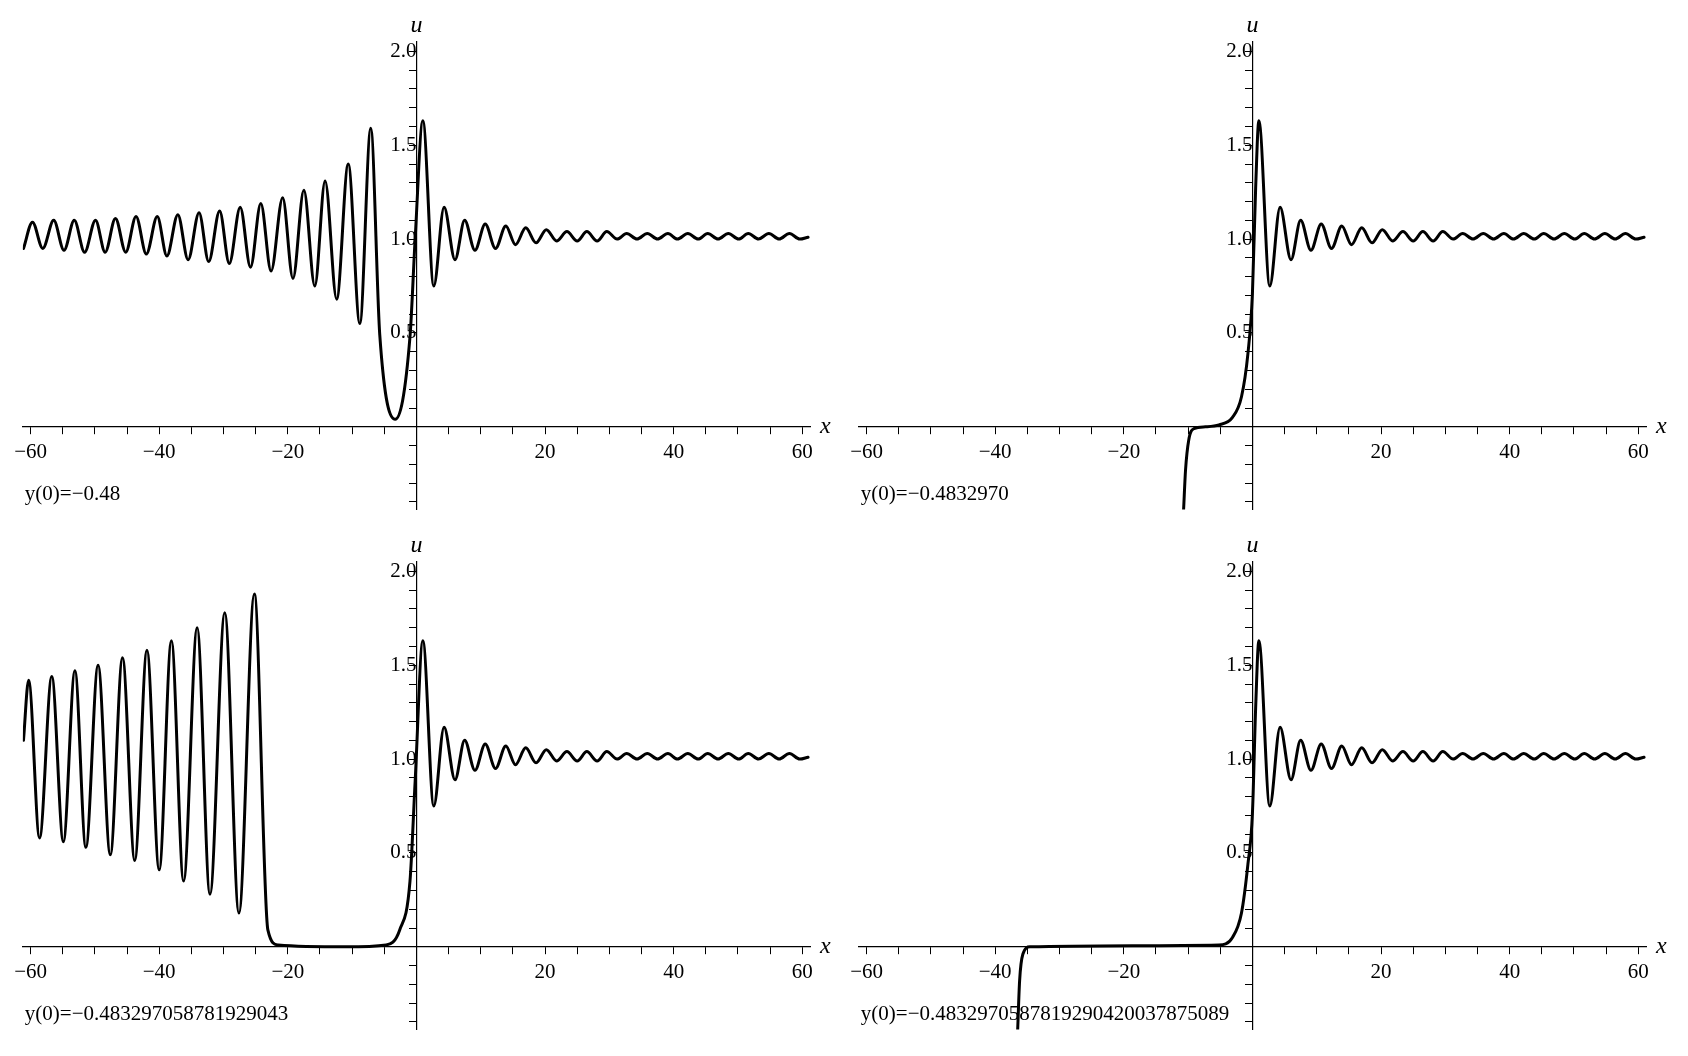 The width and height of the screenshot is (1688, 1056). Describe the element at coordinates (934, 493) in the screenshot. I see `annotation: y(0)=−0.4832970` at that location.